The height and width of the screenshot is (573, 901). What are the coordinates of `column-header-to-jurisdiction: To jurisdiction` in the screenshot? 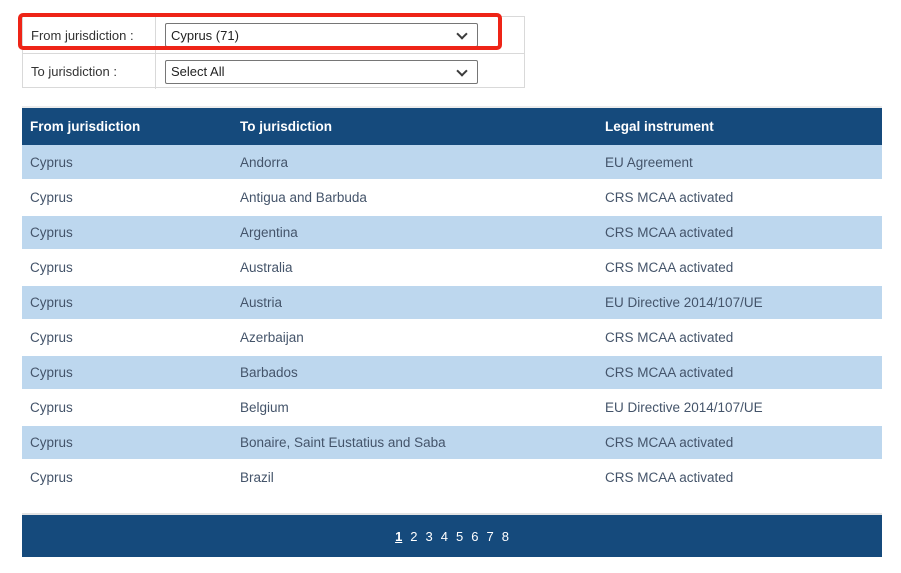 It's located at (414, 126).